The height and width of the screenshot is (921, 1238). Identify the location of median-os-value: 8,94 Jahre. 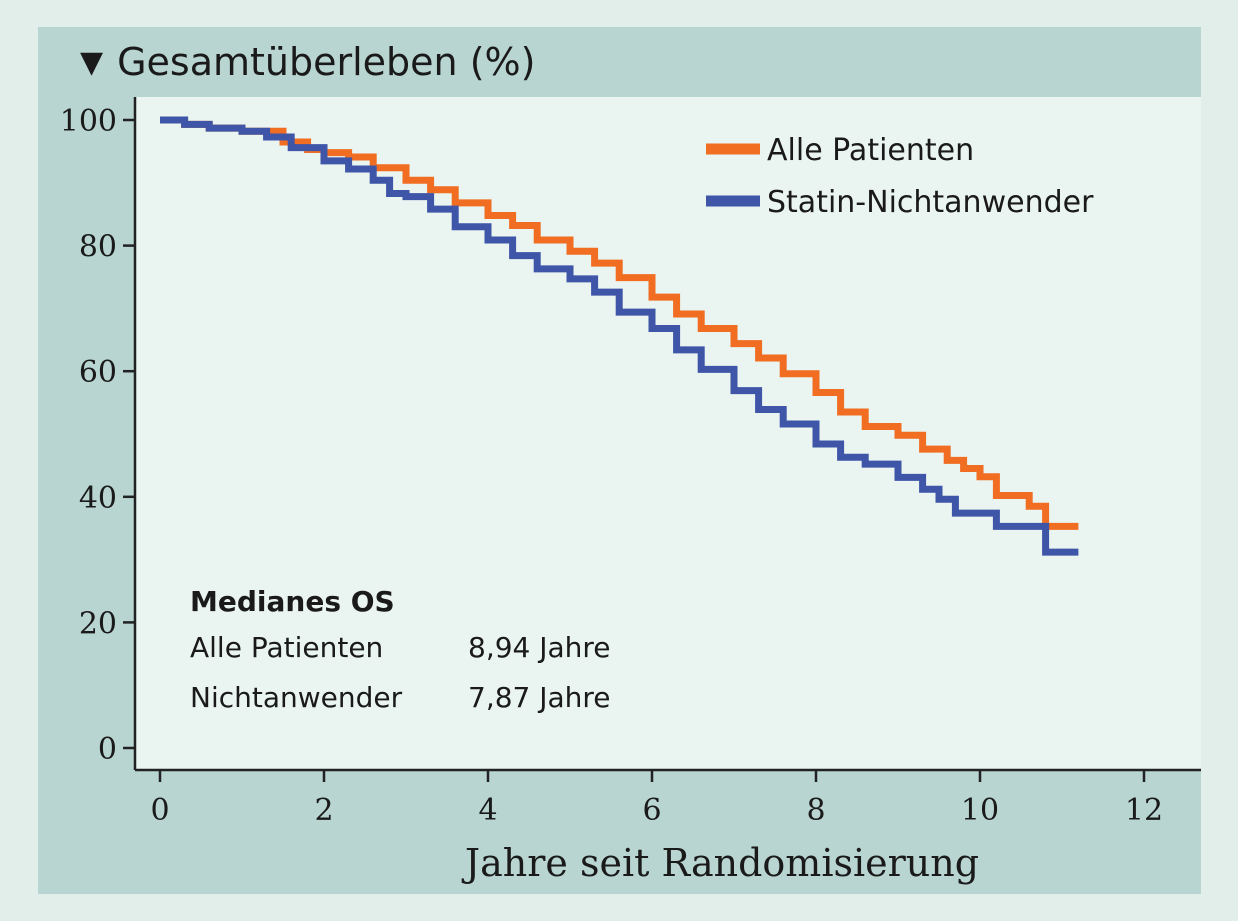
(539, 647).